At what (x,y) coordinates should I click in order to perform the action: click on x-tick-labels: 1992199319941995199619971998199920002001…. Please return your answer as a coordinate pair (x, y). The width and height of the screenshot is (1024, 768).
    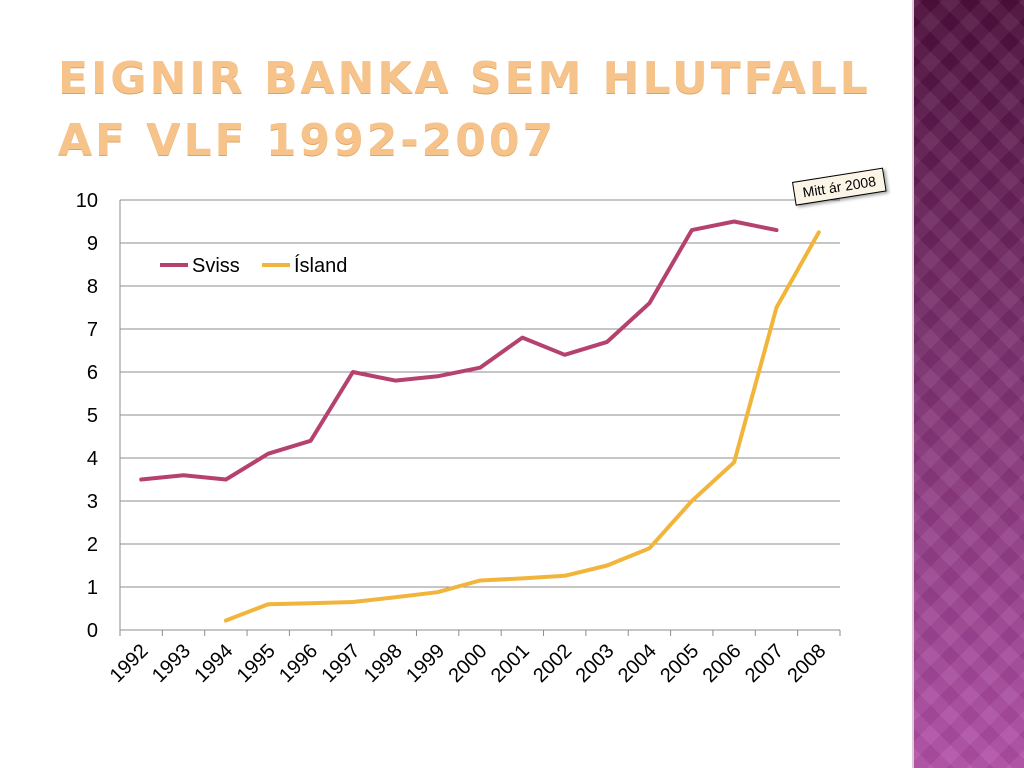
    Looking at the image, I should click on (468, 663).